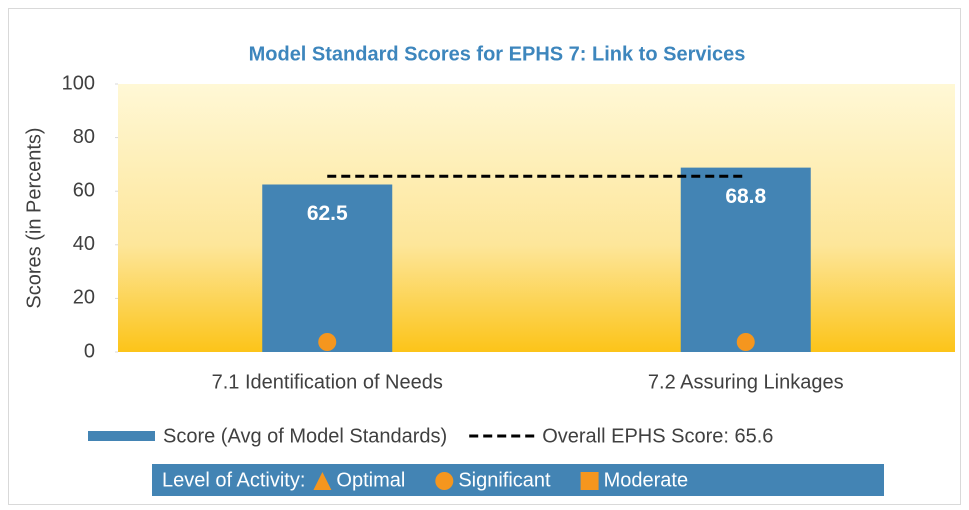  I want to click on activity-legend-title: Level of Activity:, so click(233, 480).